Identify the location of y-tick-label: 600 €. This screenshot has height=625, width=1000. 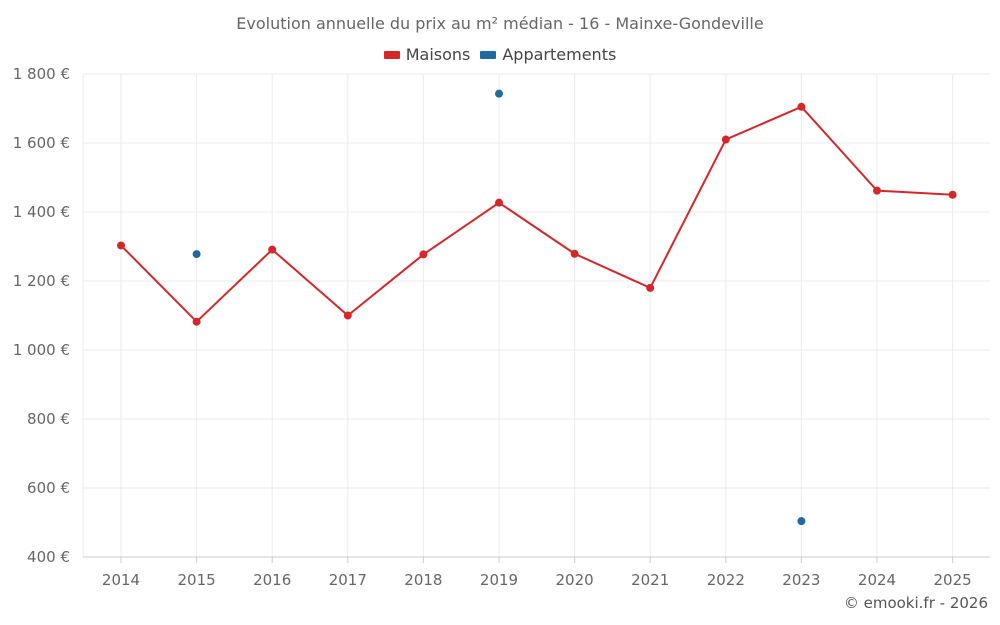
(48, 488).